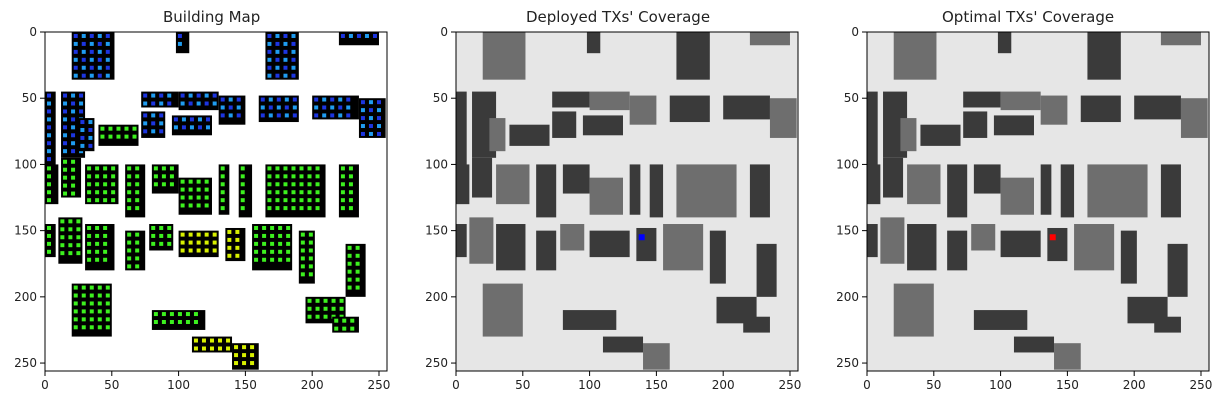 The image size is (1224, 407). Describe the element at coordinates (111, 385) in the screenshot. I see `x-tick-label: 50` at that location.